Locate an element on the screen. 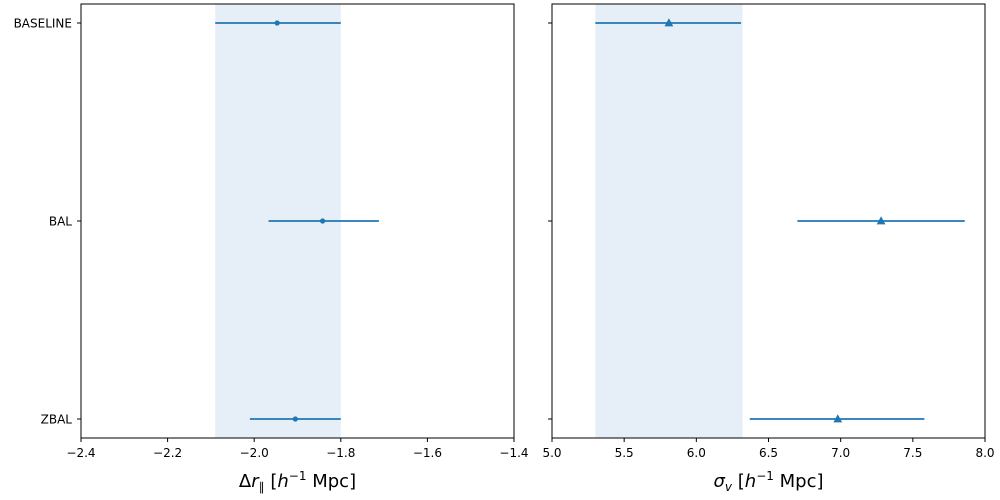 The image size is (1000, 500). right-x-axis-label-part: [ is located at coordinates (738, 481).